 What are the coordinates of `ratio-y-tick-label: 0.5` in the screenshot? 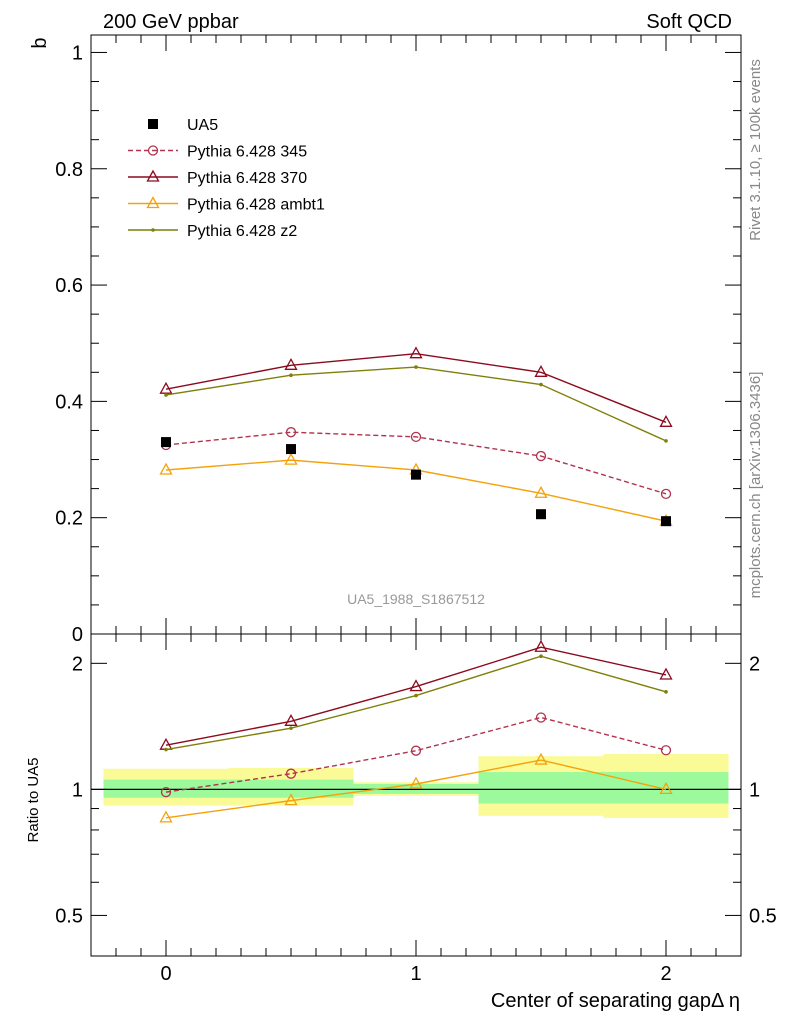 It's located at (69, 916).